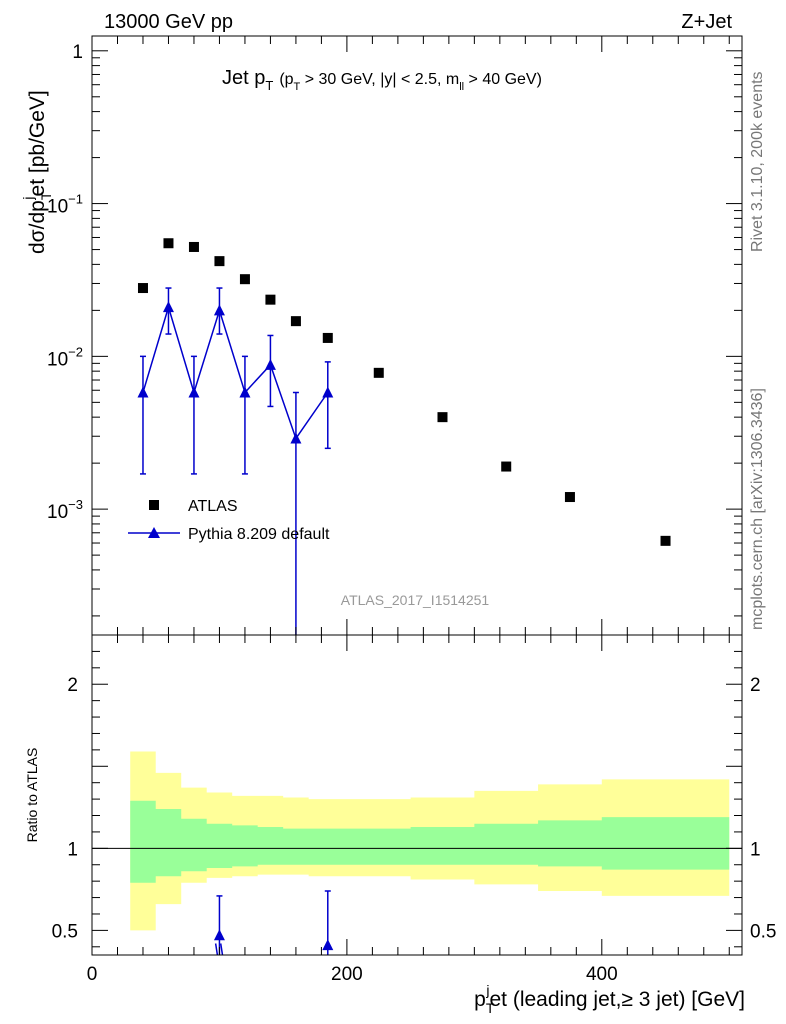 This screenshot has height=1024, width=786. Describe the element at coordinates (757, 509) in the screenshot. I see `mcplots-label: mcplots.cern.ch [arXiv:1306.3436]` at that location.